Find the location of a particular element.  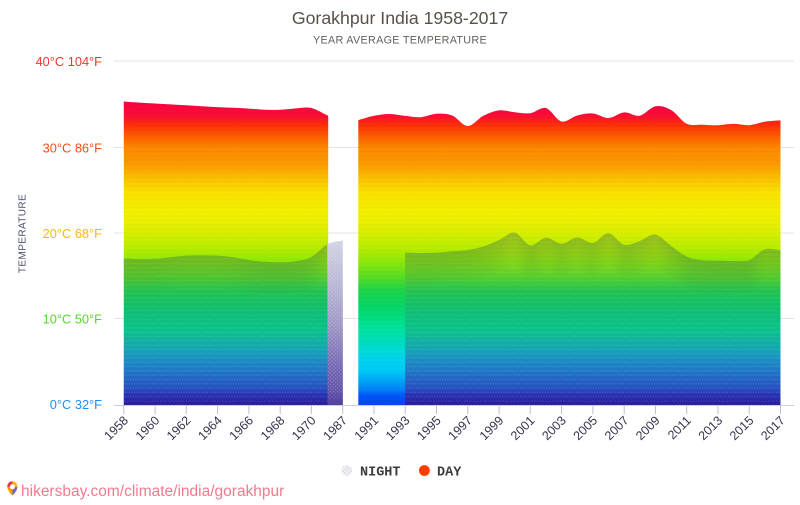

svg-text: 0°C 32°F is located at coordinates (76, 404).